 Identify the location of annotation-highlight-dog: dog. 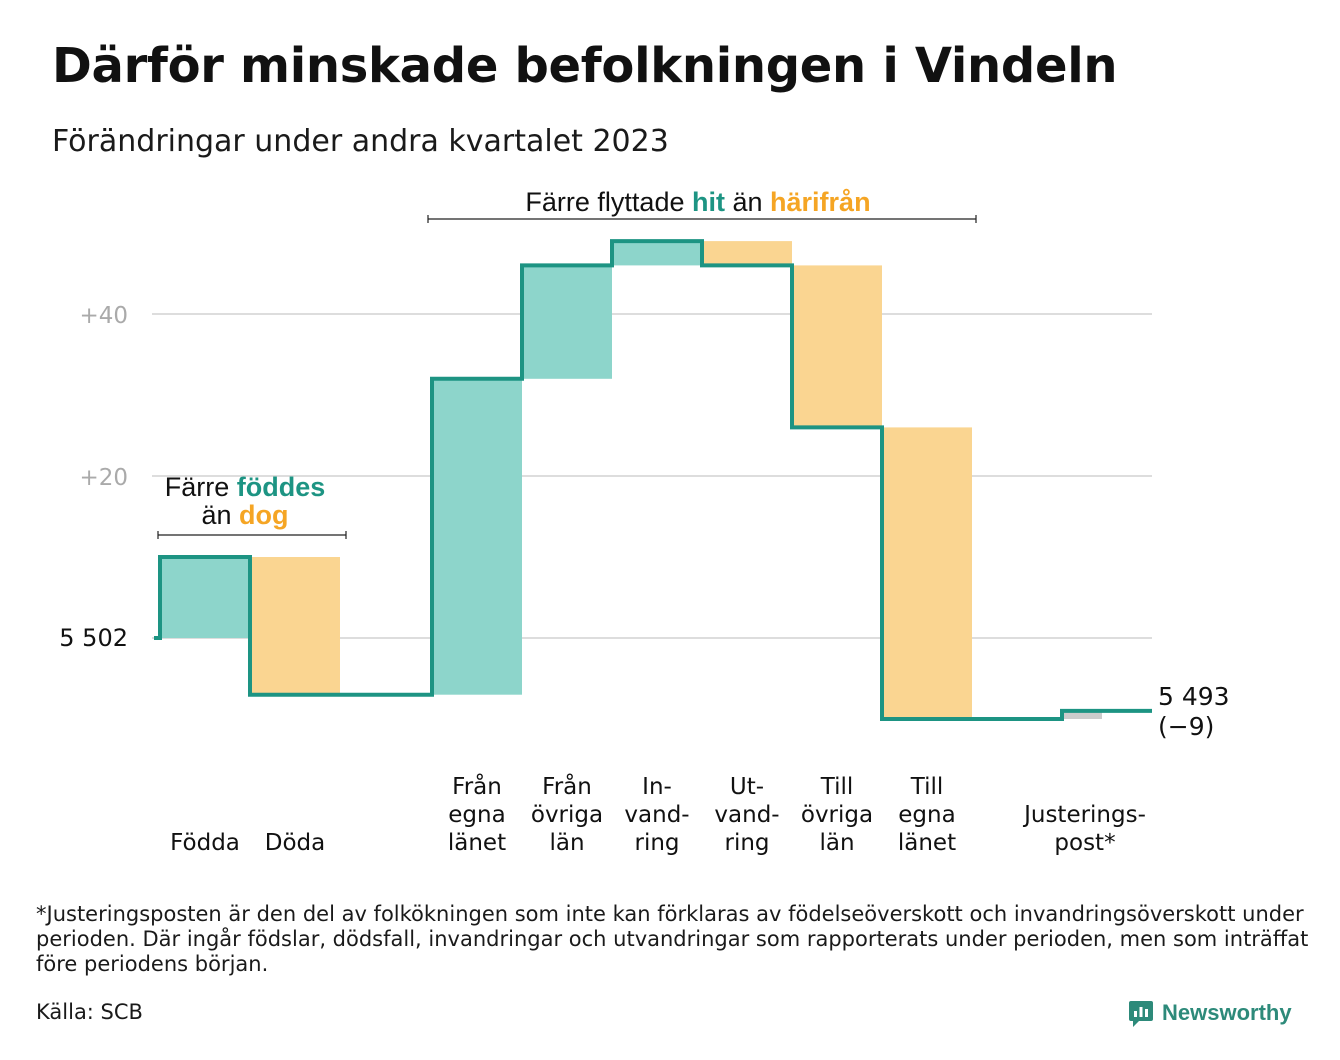
(263, 515).